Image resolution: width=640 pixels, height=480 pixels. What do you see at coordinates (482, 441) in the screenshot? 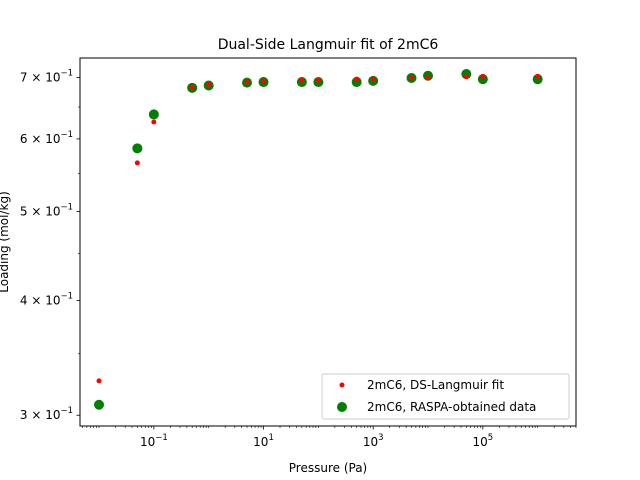
I see `x-tick-label: 10⁵` at bounding box center [482, 441].